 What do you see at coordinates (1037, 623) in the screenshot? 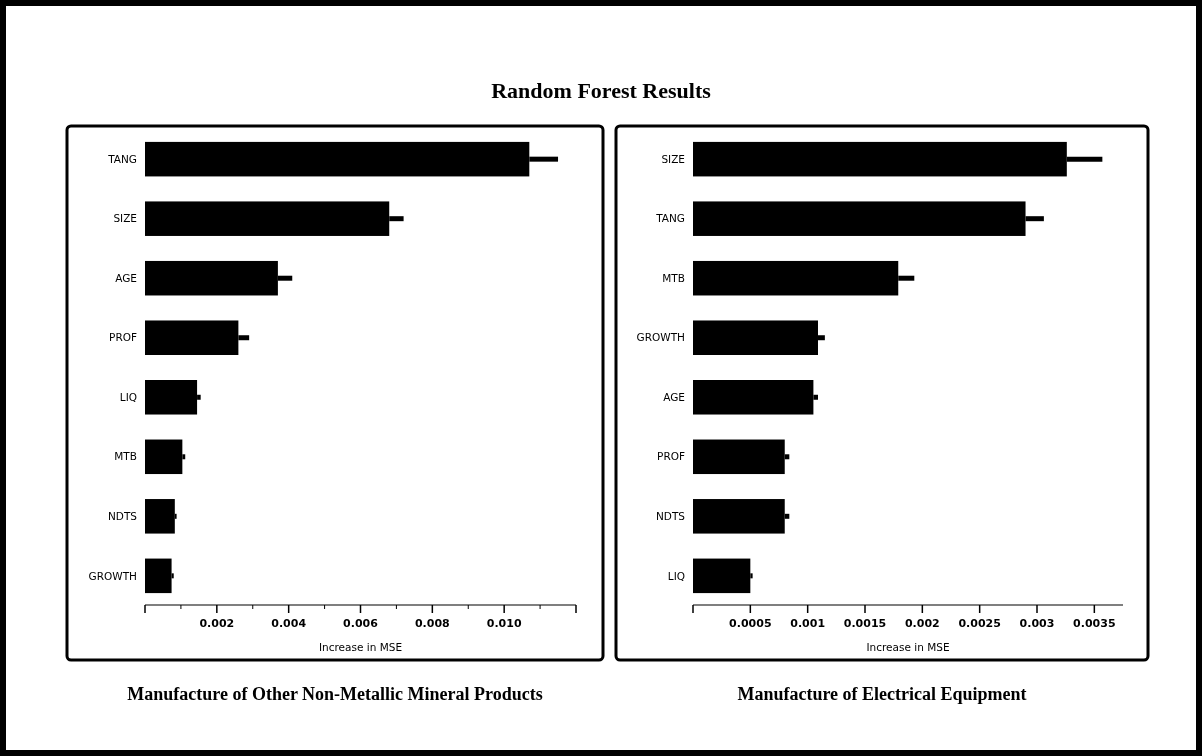
I see `x-tick-label: 0.003` at bounding box center [1037, 623].